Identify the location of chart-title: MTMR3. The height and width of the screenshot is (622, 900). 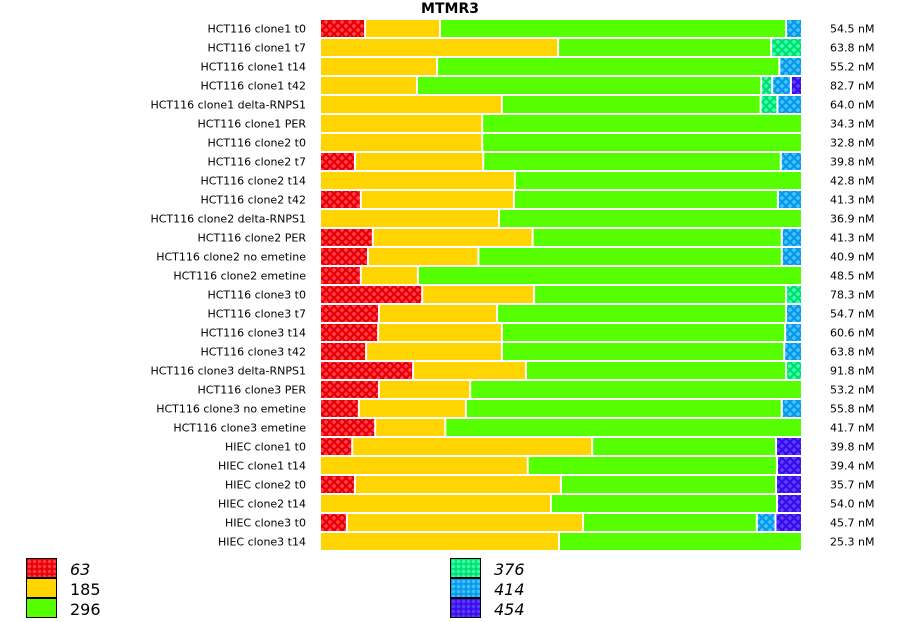
(450, 9).